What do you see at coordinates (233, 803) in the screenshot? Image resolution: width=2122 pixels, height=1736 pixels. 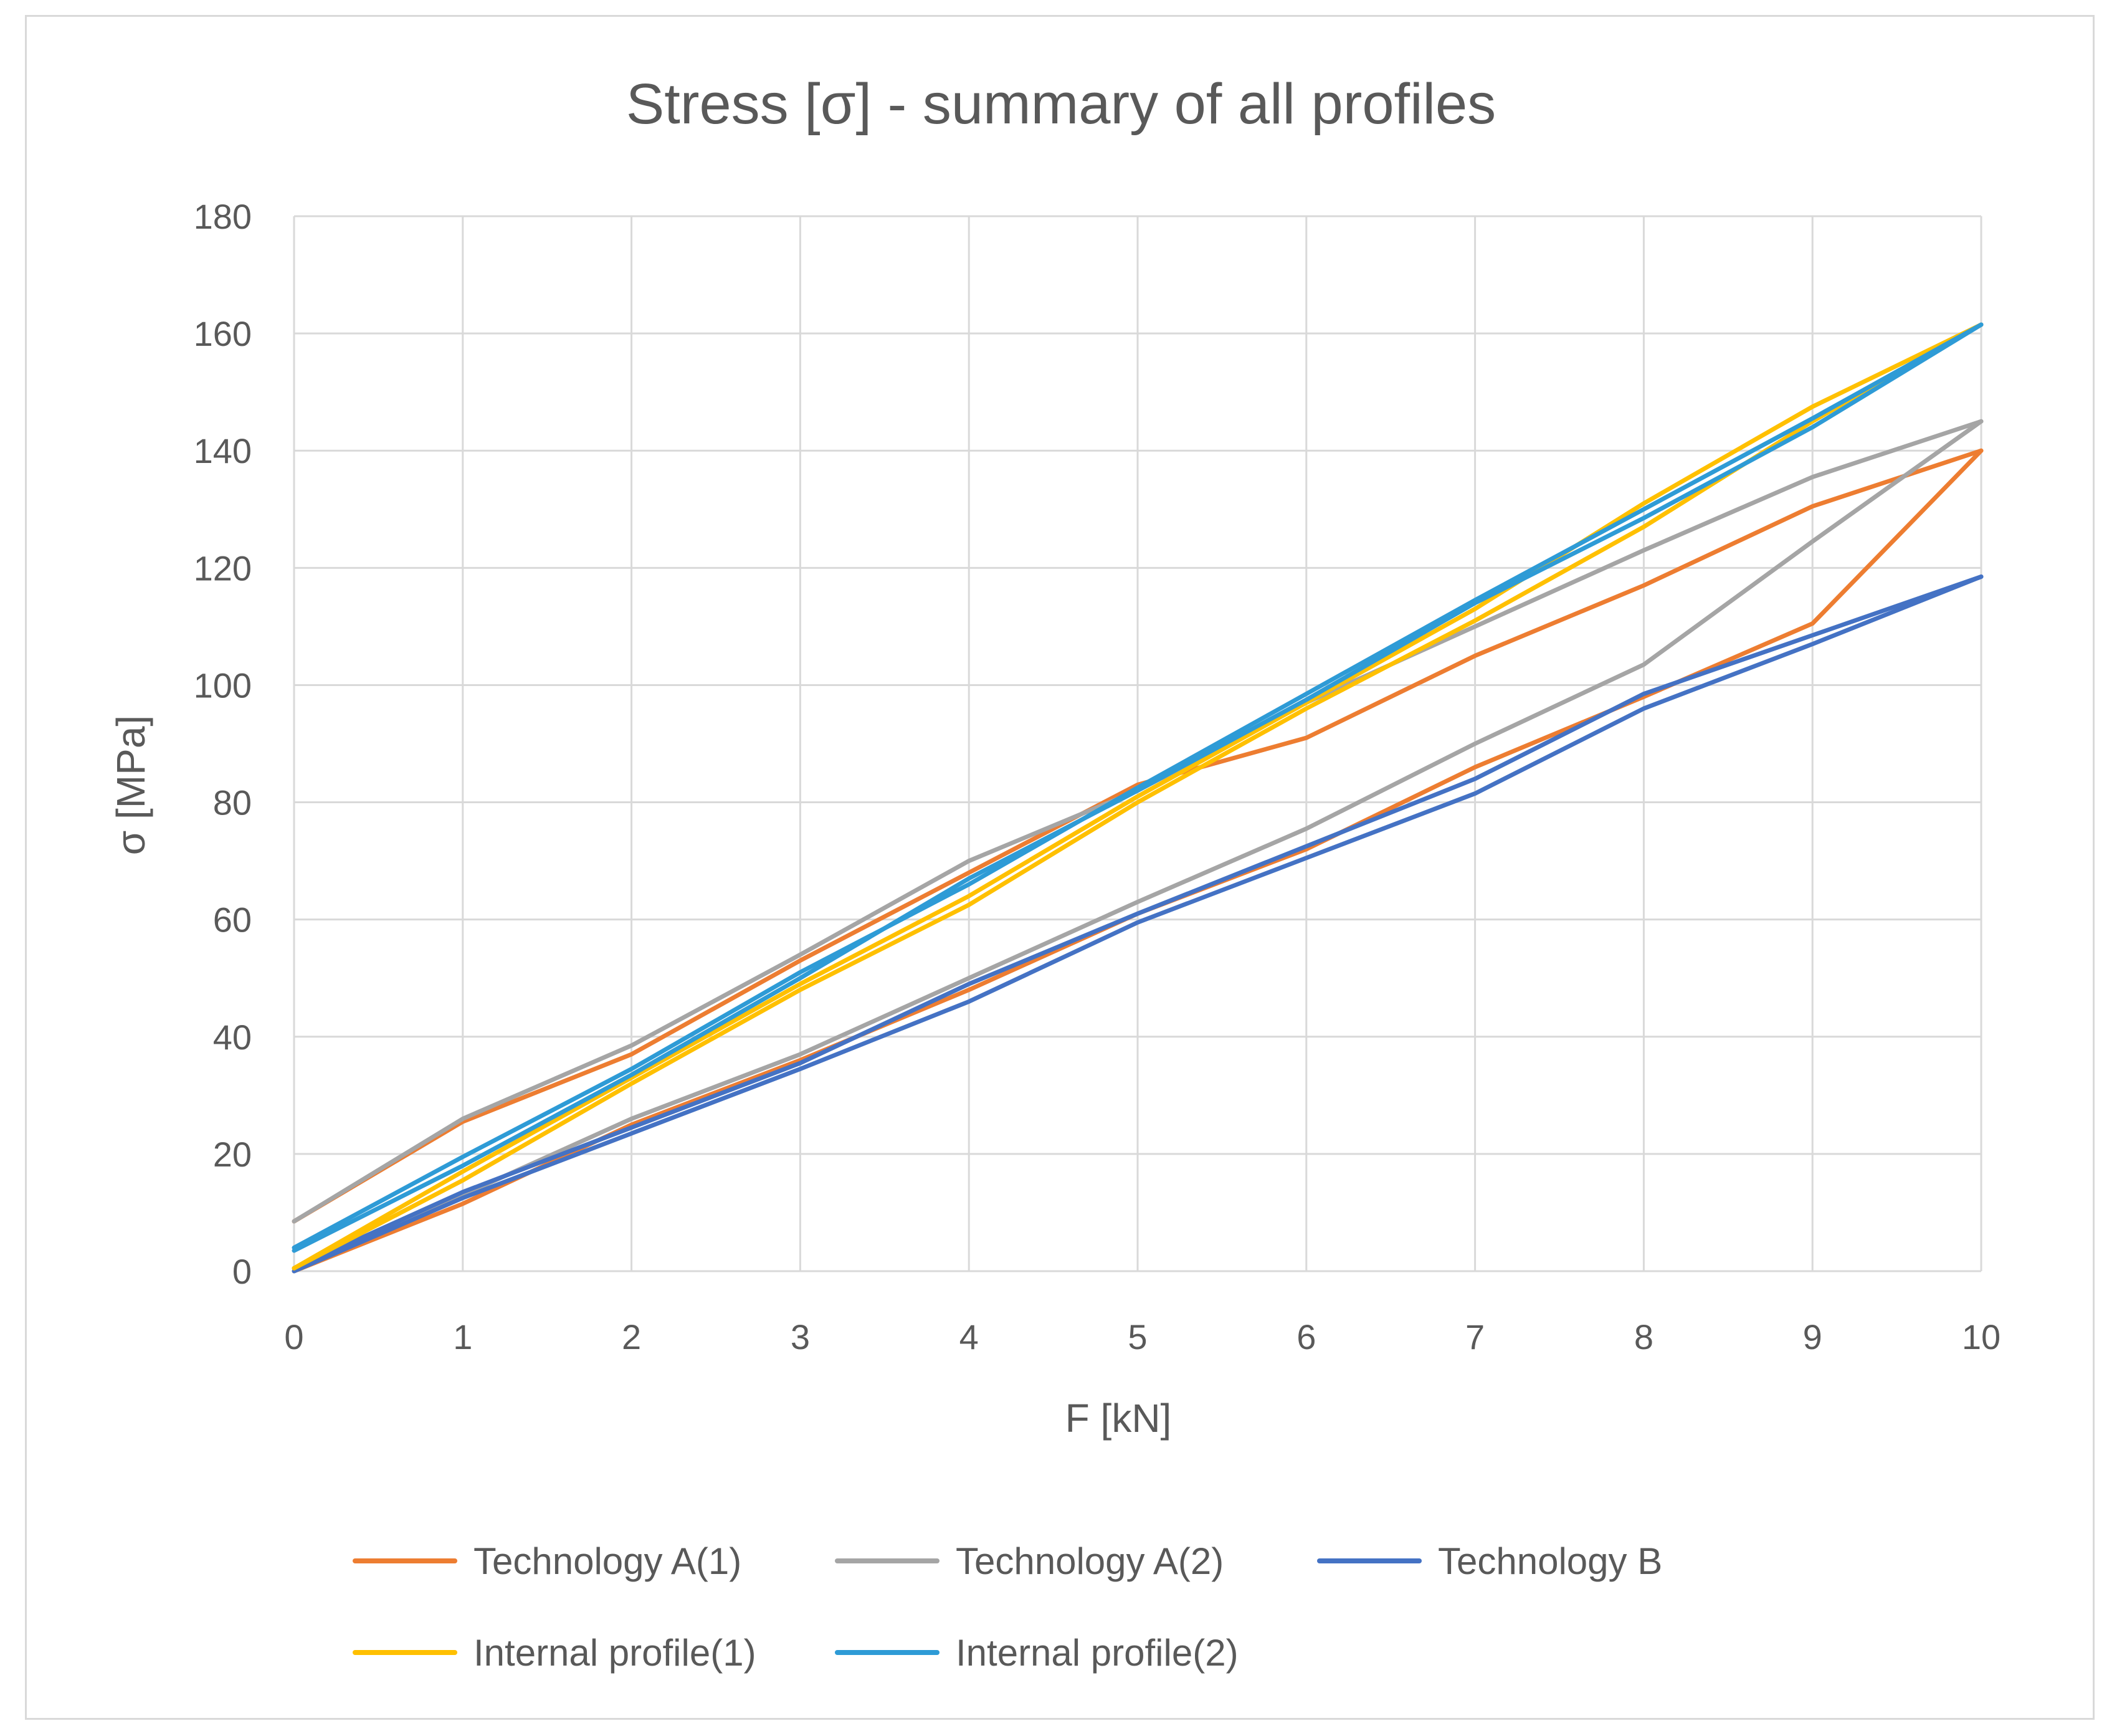 I see `y-tick-label: 80` at bounding box center [233, 803].